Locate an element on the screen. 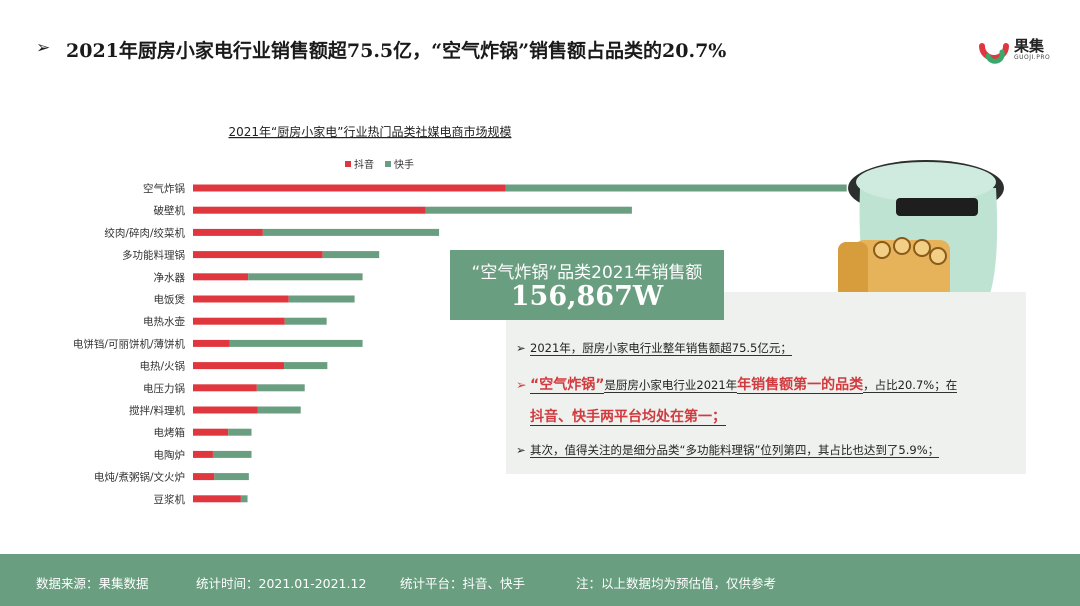 This screenshot has height=606, width=1080. callout-value: 156,867W is located at coordinates (587, 296).